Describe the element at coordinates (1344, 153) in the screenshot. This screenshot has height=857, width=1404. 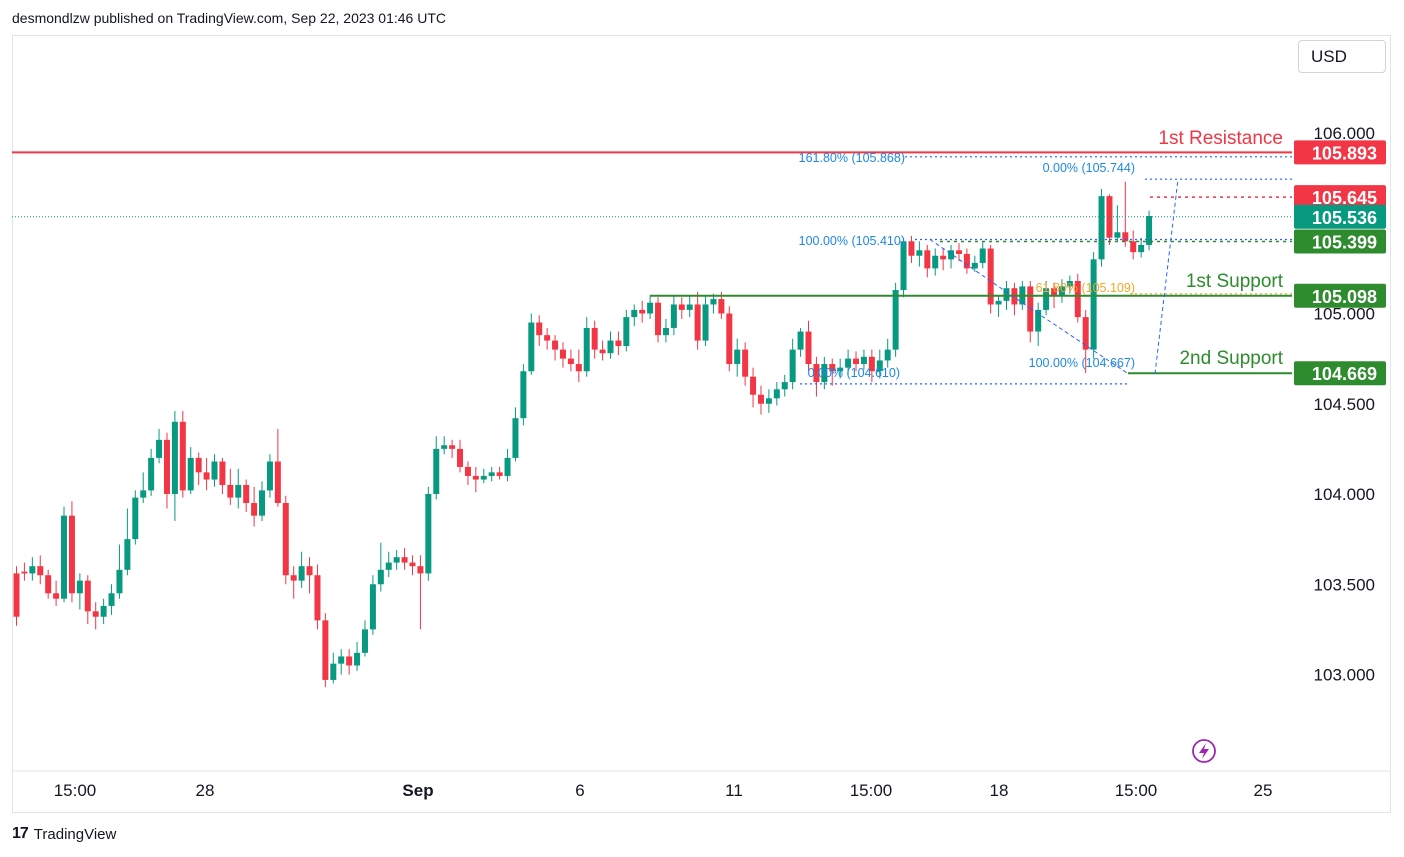
I see `price-tag-label: 105.893` at that location.